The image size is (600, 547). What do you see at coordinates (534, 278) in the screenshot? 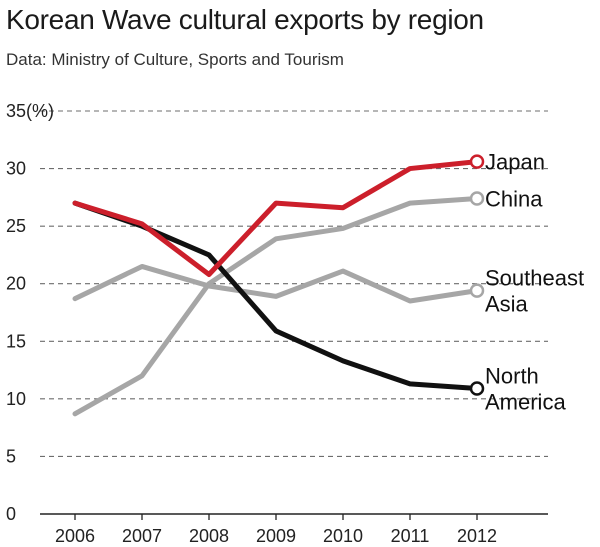
I see `series-label: Southeast` at bounding box center [534, 278].